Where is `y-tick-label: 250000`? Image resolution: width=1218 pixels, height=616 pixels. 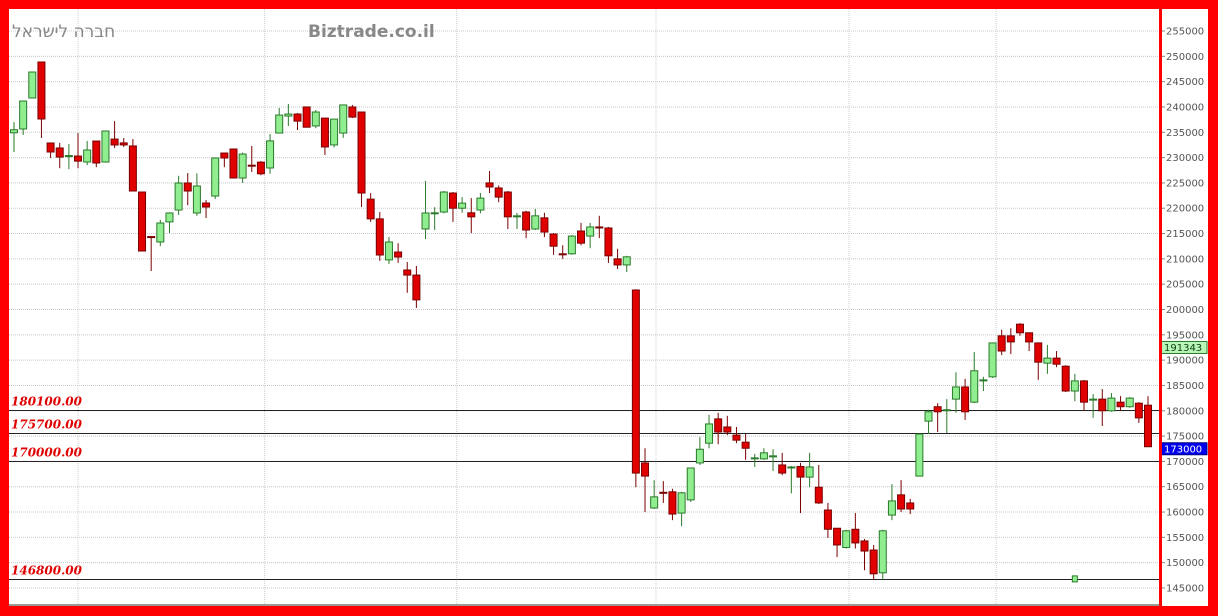
y-tick-label: 250000 is located at coordinates (1185, 57).